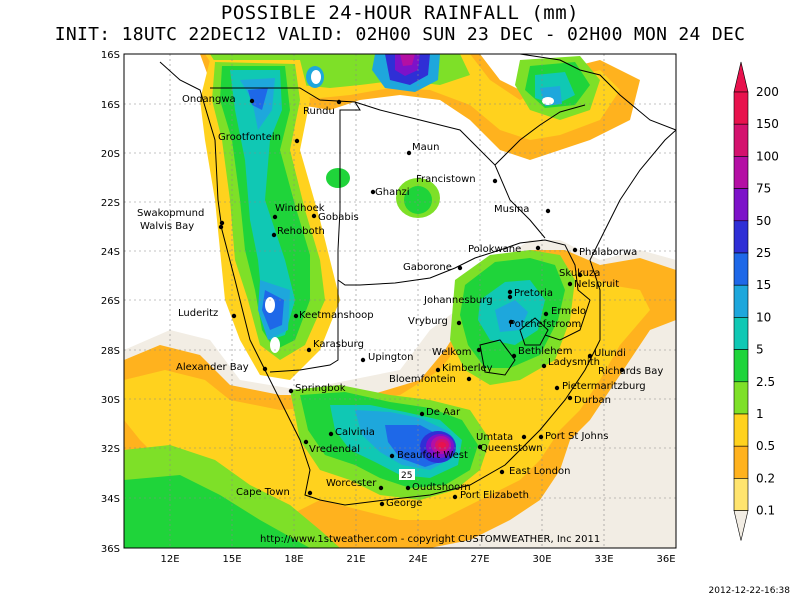 The height and width of the screenshot is (600, 800). Describe the element at coordinates (110, 252) in the screenshot. I see `lat-label: 24S` at that location.